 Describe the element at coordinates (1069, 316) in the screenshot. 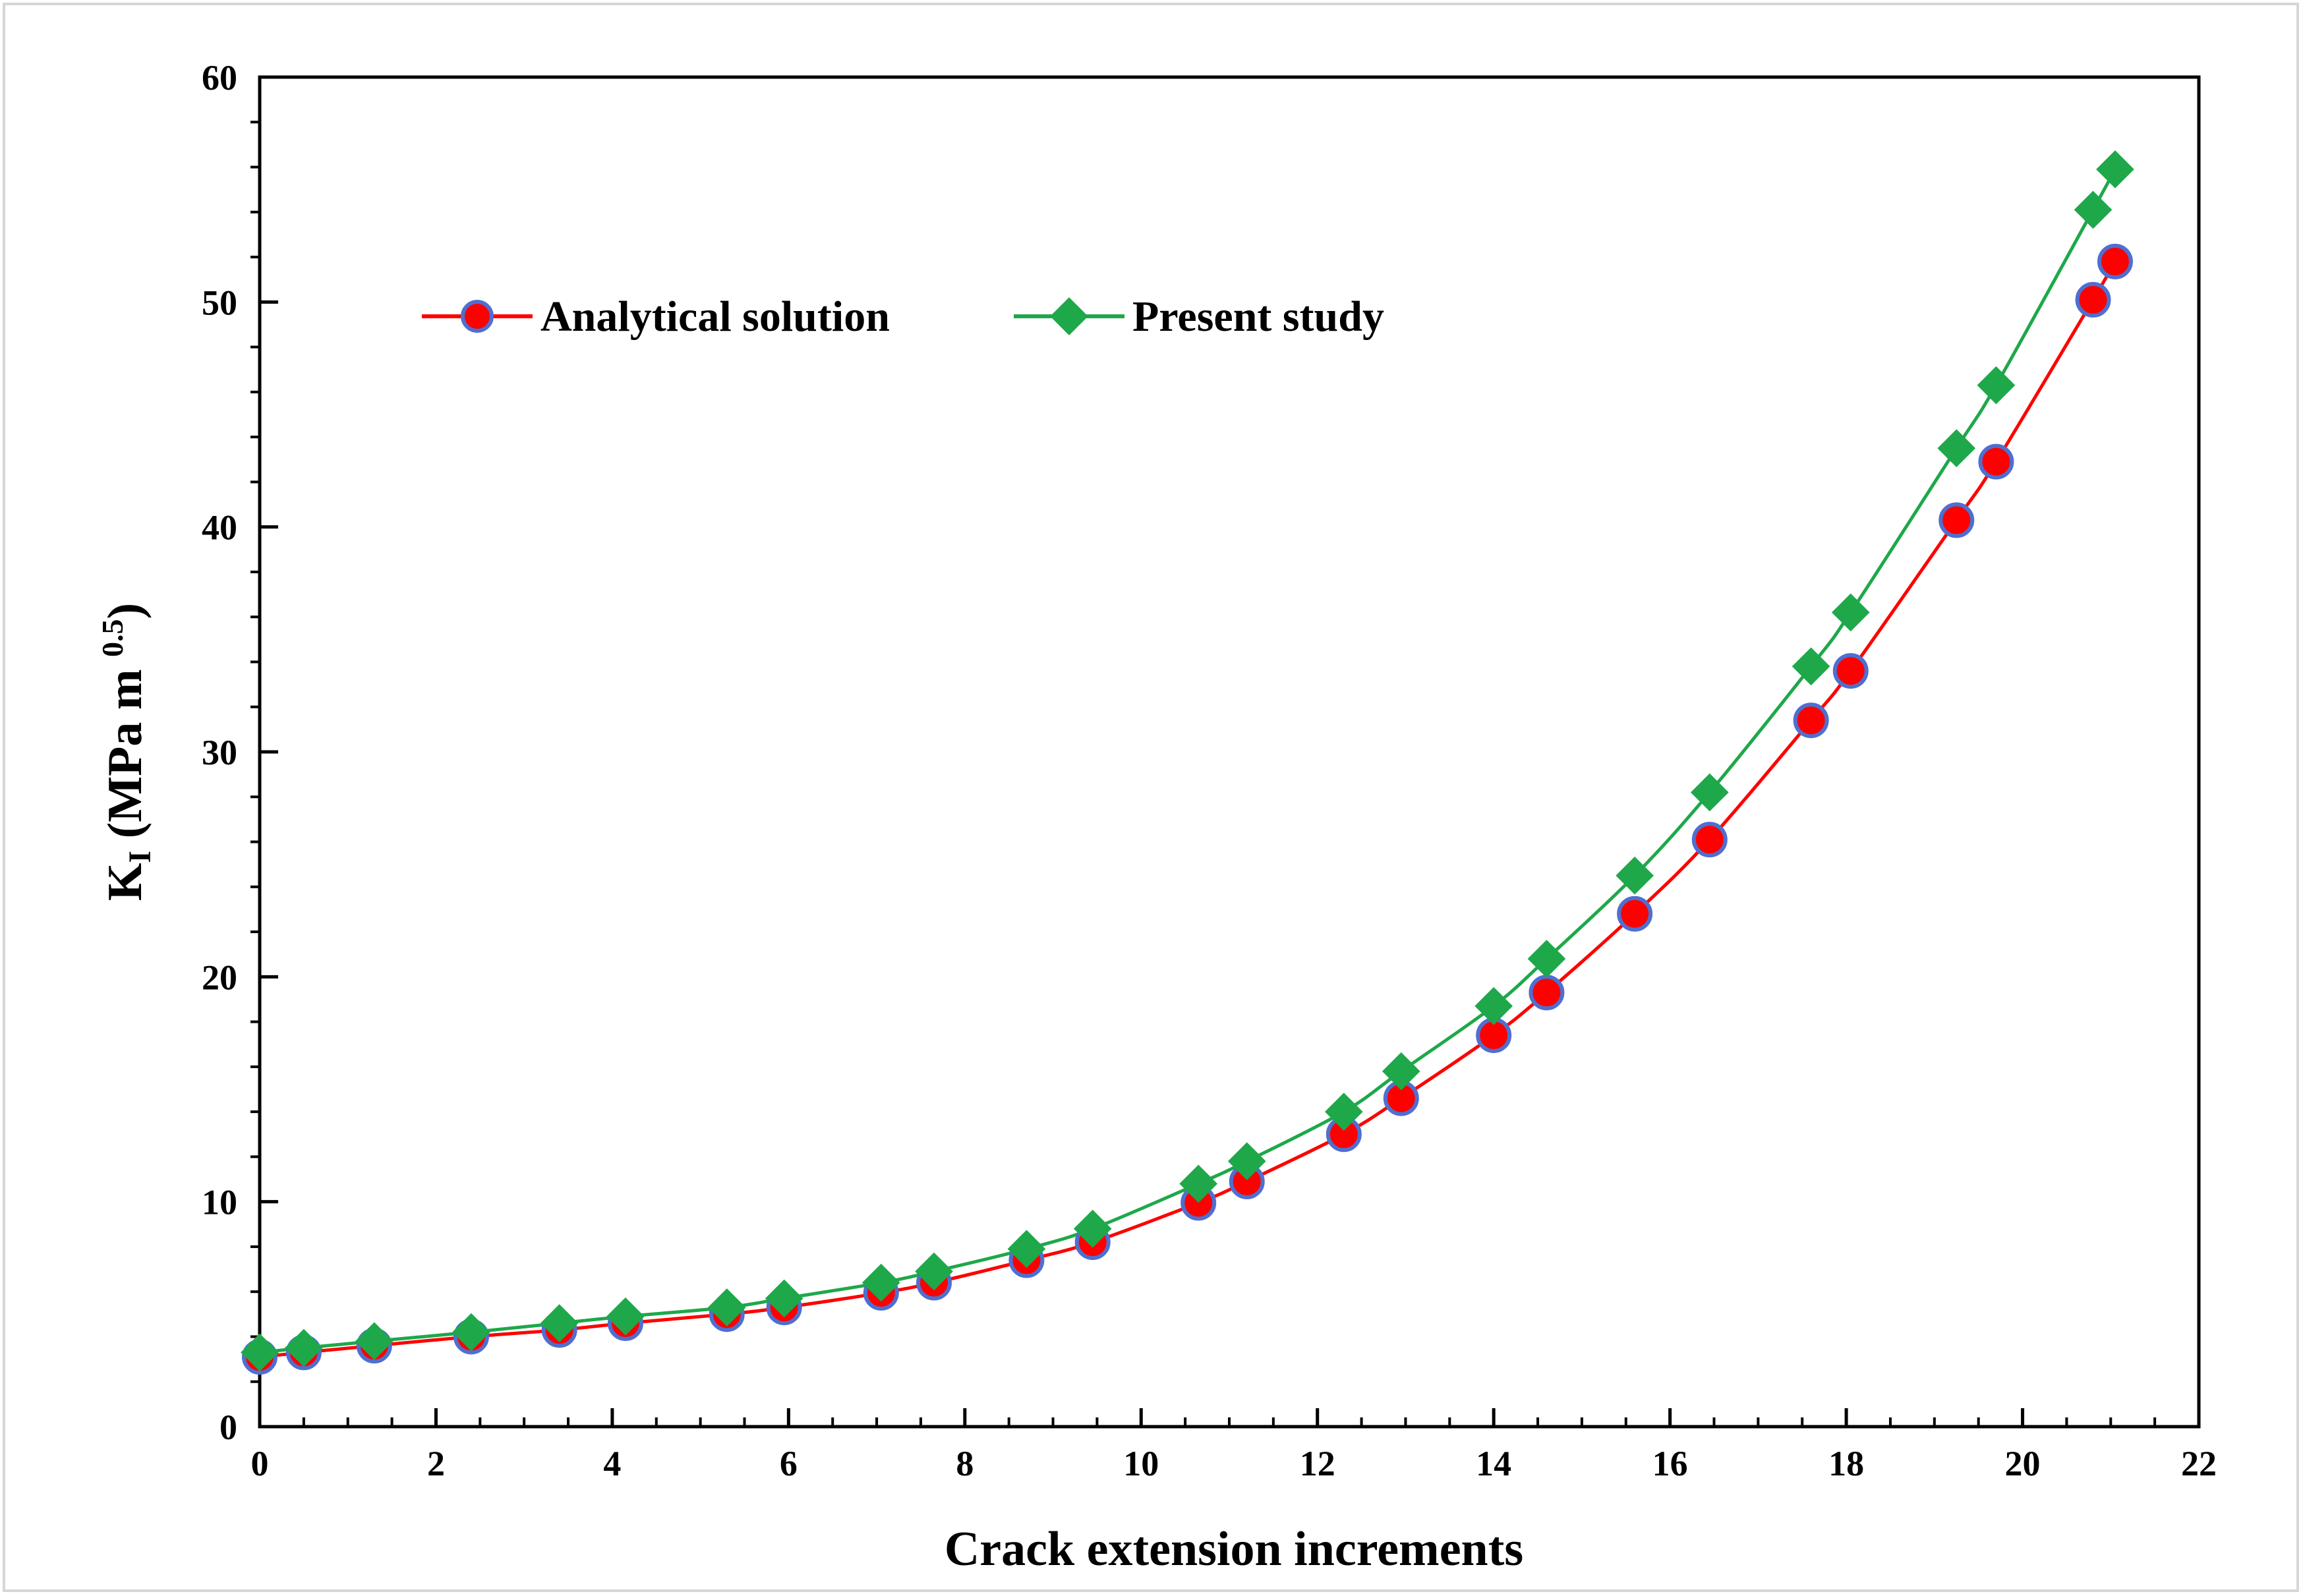

I see `legend-marker-present` at that location.